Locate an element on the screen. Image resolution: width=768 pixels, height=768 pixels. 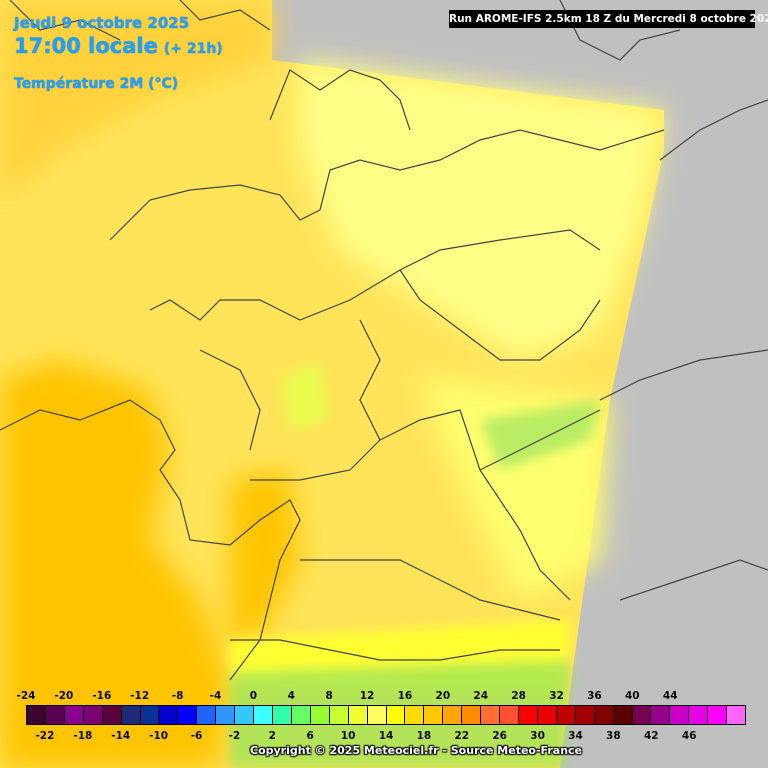
scale-label: 16 is located at coordinates (405, 696).